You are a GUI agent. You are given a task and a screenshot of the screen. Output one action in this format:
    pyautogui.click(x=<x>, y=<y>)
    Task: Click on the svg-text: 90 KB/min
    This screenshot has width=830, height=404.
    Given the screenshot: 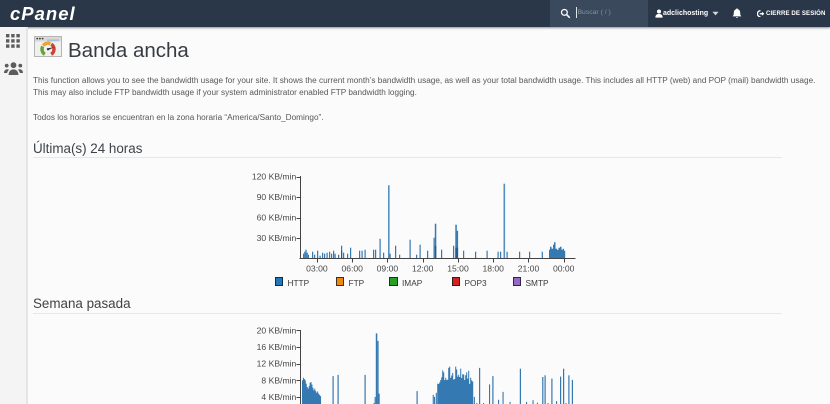 What is the action you would take?
    pyautogui.click(x=277, y=197)
    